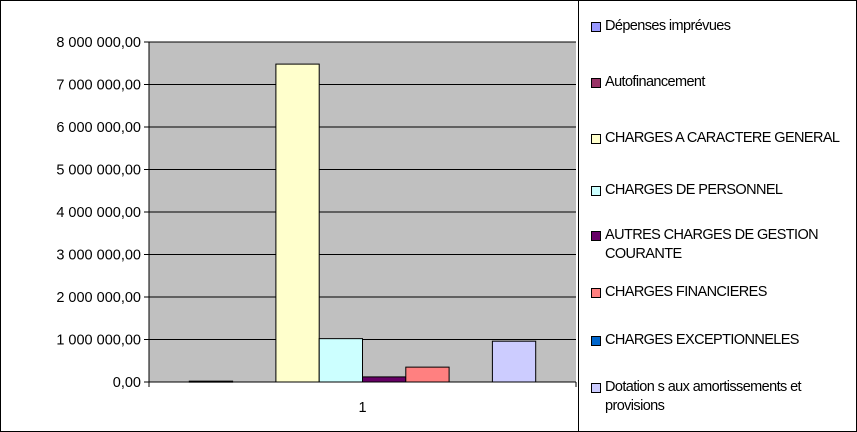  What do you see at coordinates (668, 26) in the screenshot?
I see `legend-label: Dépenses imprévues` at bounding box center [668, 26].